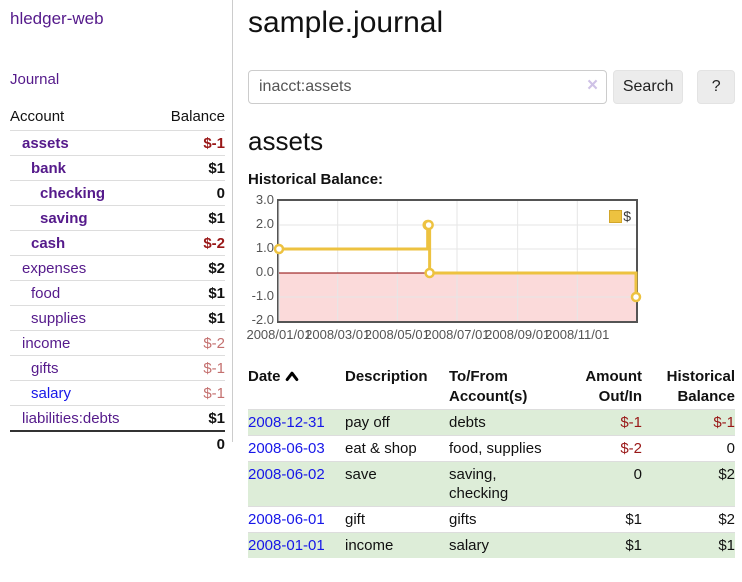 The width and height of the screenshot is (742, 582). Describe the element at coordinates (495, 448) in the screenshot. I see `transaction-accounts: food, supplies` at that location.